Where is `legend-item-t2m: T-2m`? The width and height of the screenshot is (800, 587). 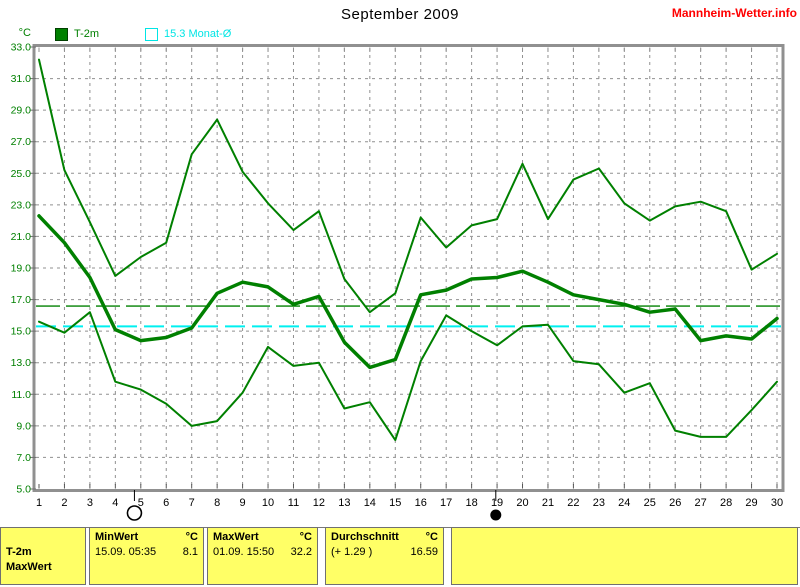
legend-item-t2m: T-2m is located at coordinates (77, 34).